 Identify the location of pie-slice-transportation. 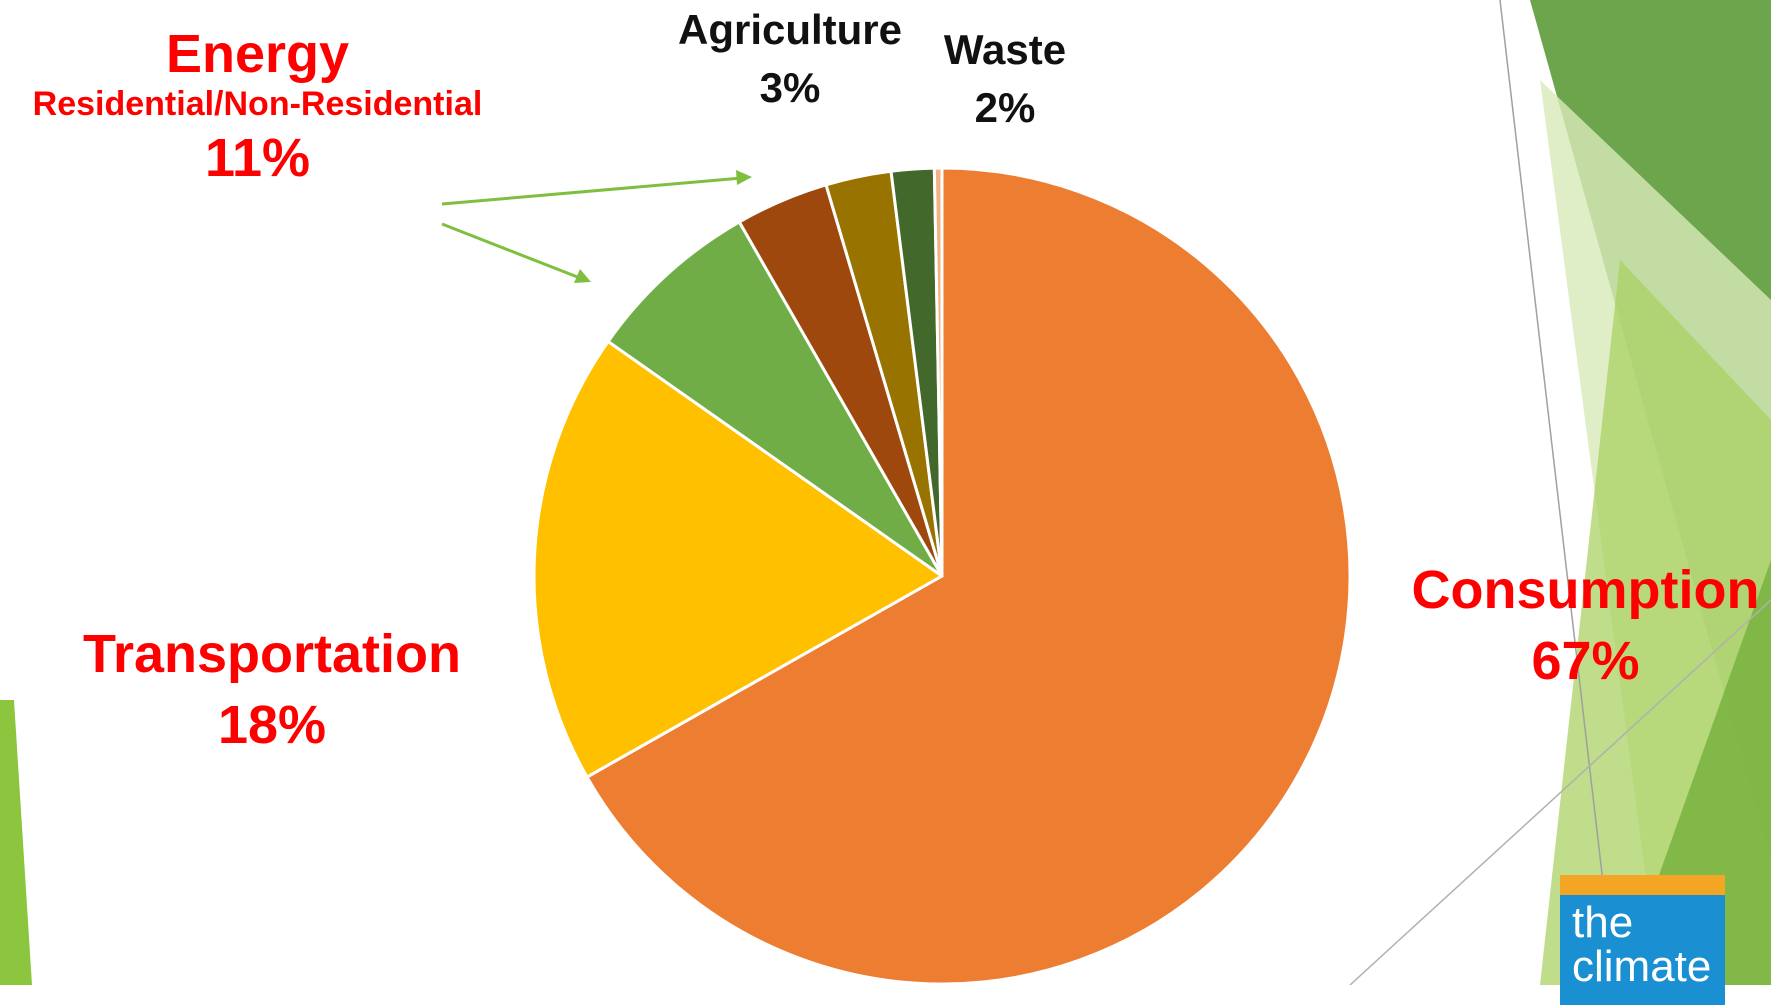
(738, 559).